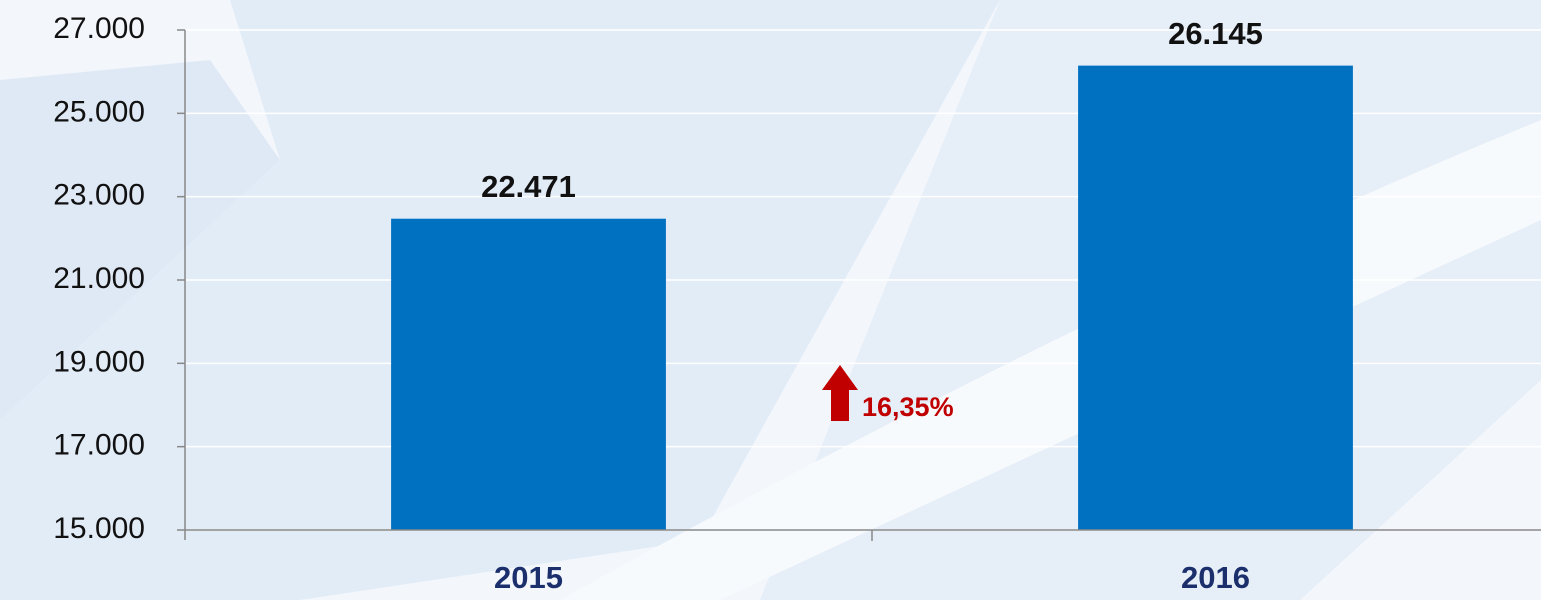  What do you see at coordinates (99, 528) in the screenshot?
I see `y-tick-label: 15.000` at bounding box center [99, 528].